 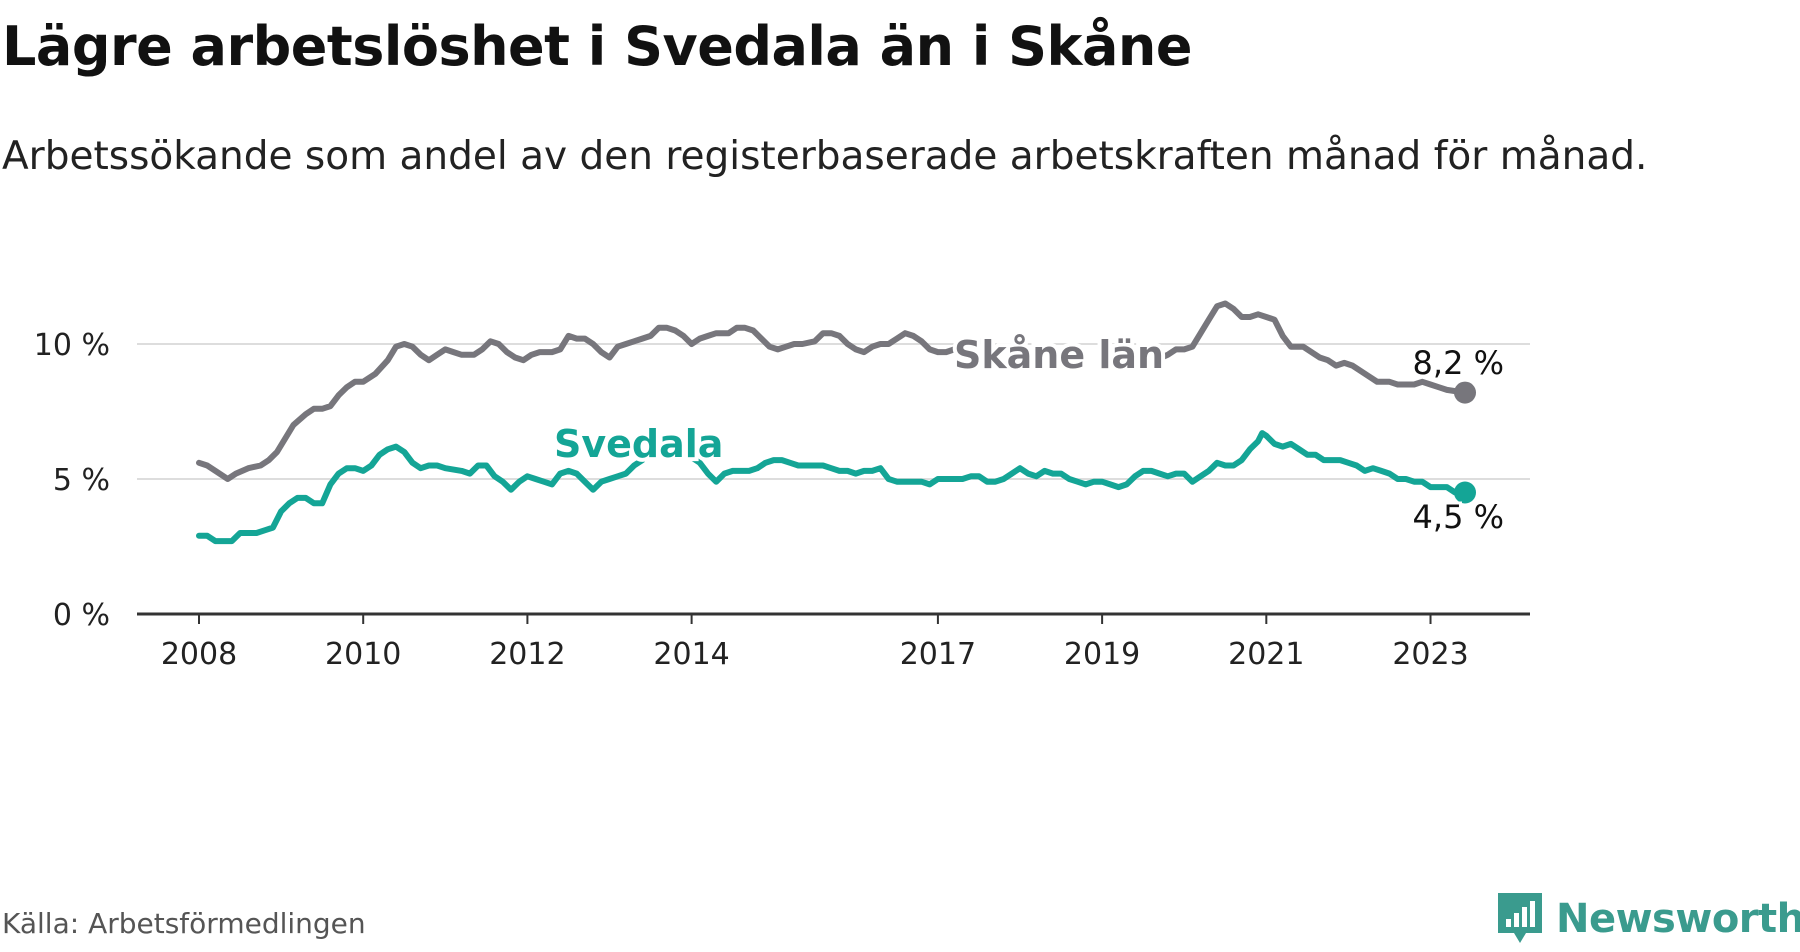 I want to click on newsworthy-logo-icon, so click(x=1520, y=918).